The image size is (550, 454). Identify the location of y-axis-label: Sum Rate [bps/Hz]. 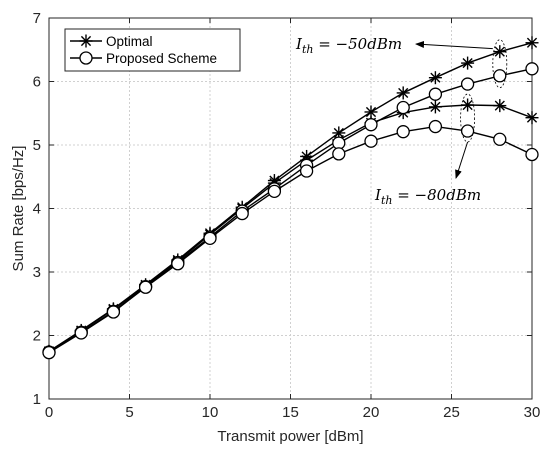
(18, 209).